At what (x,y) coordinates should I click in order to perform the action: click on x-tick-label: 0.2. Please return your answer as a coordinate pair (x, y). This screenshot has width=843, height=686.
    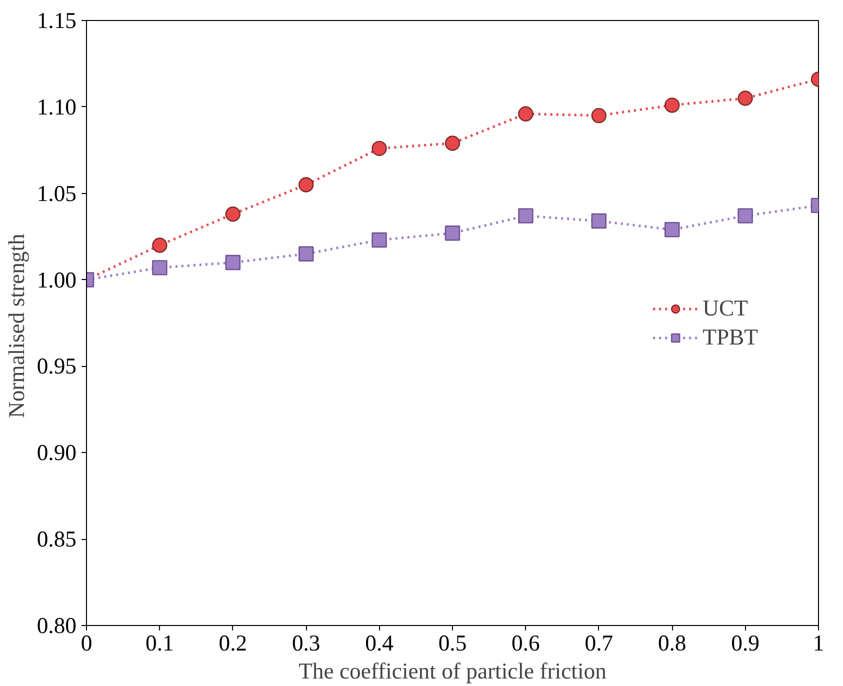
    Looking at the image, I should click on (233, 643).